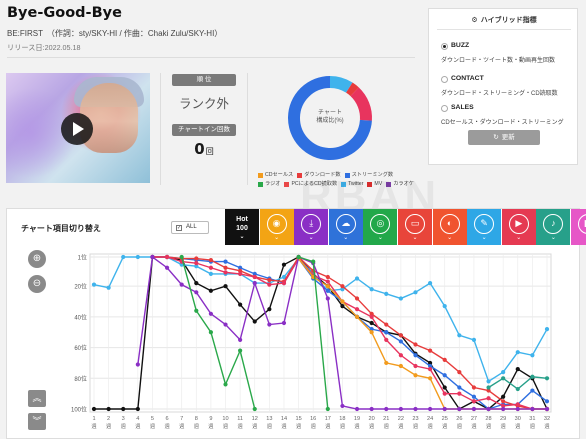  I want to click on scroll-up-button: ︽, so click(37, 398).